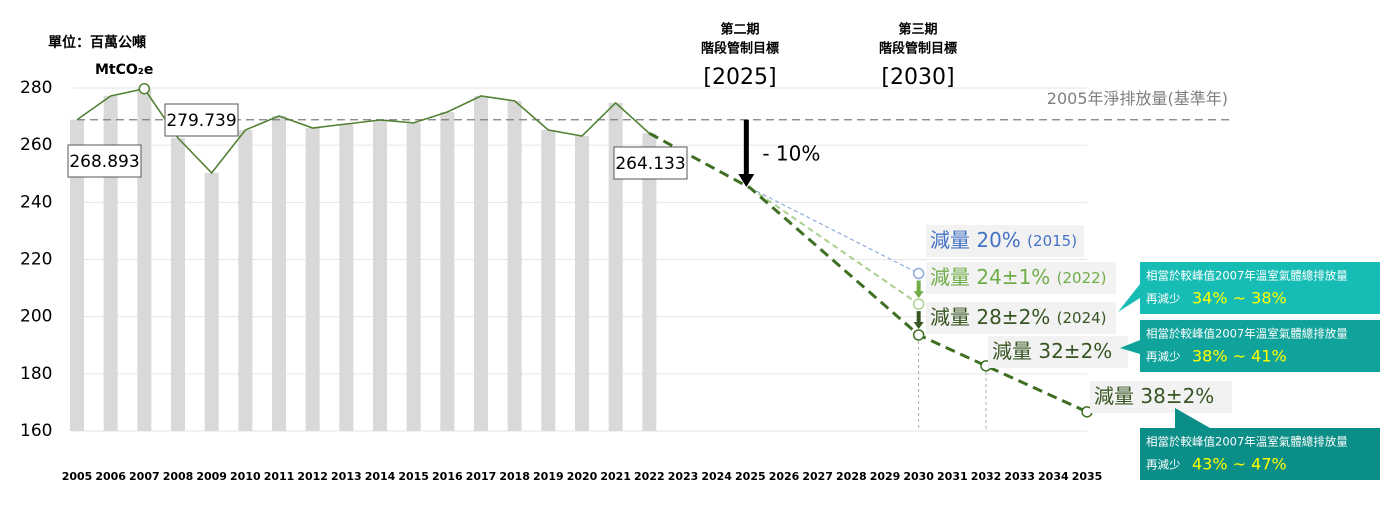  Describe the element at coordinates (211, 476) in the screenshot. I see `x-tick-label: 2009` at that location.